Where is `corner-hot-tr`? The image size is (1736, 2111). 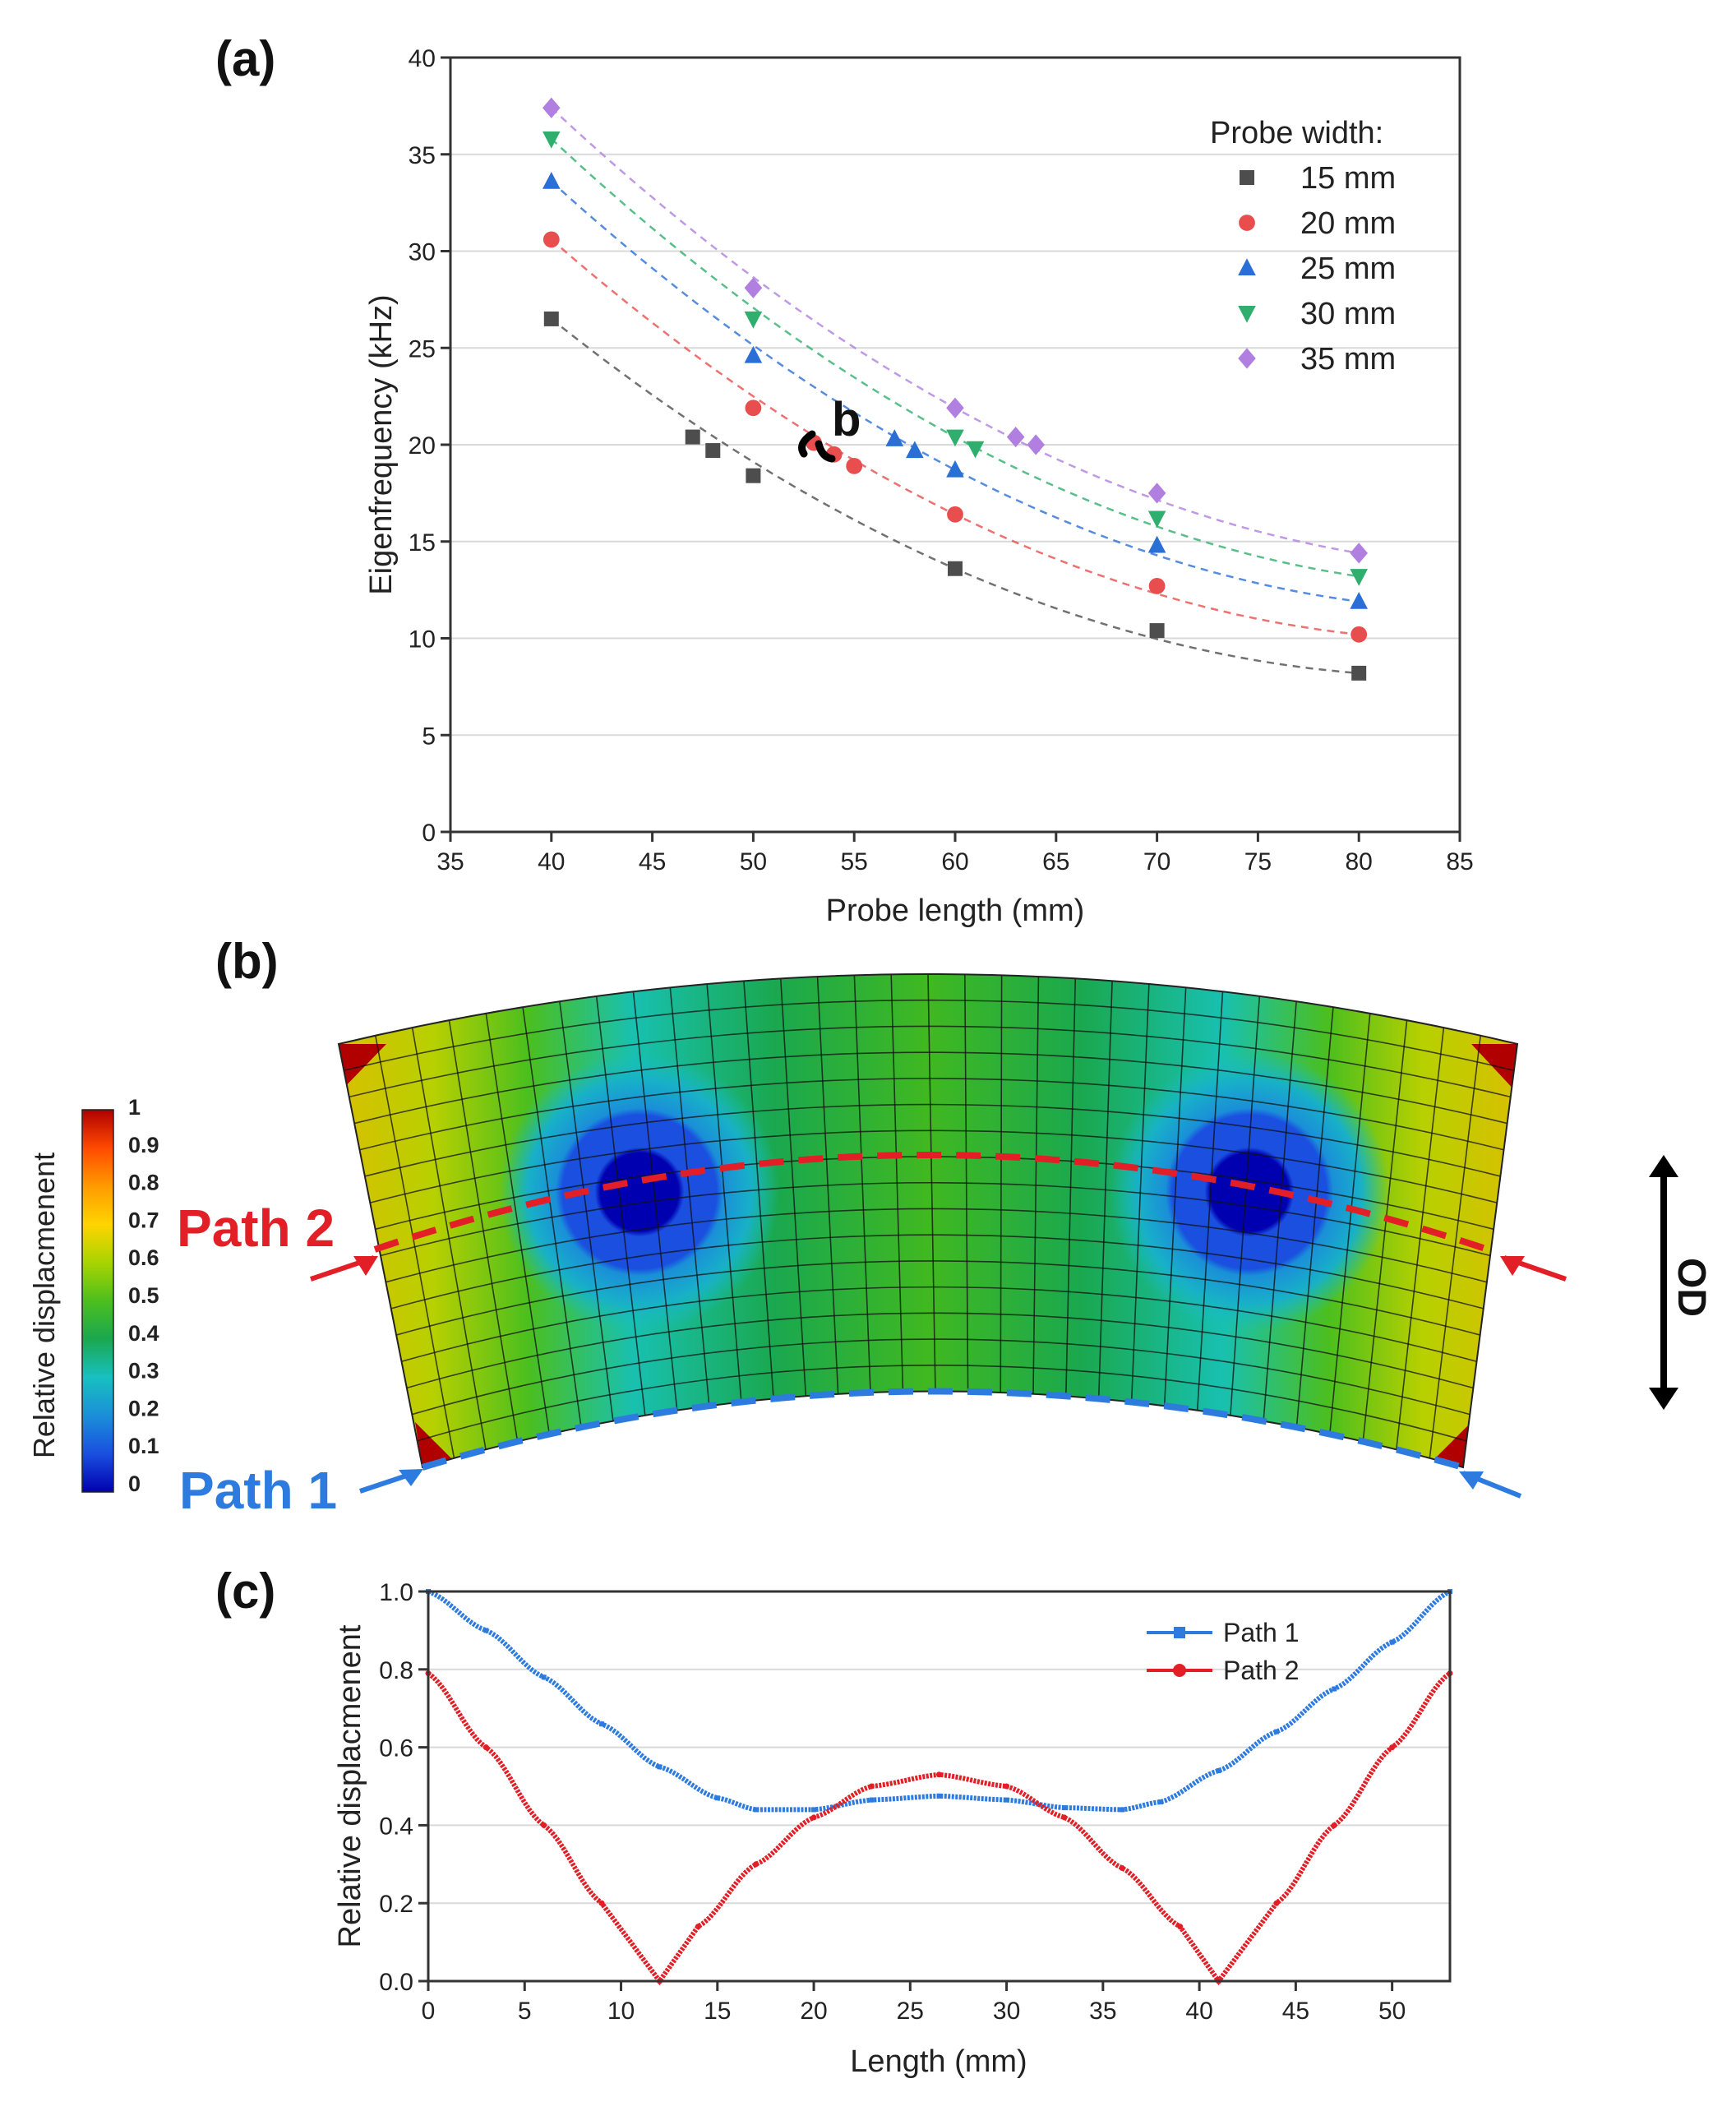
corner-hot-tr is located at coordinates (1494, 1068).